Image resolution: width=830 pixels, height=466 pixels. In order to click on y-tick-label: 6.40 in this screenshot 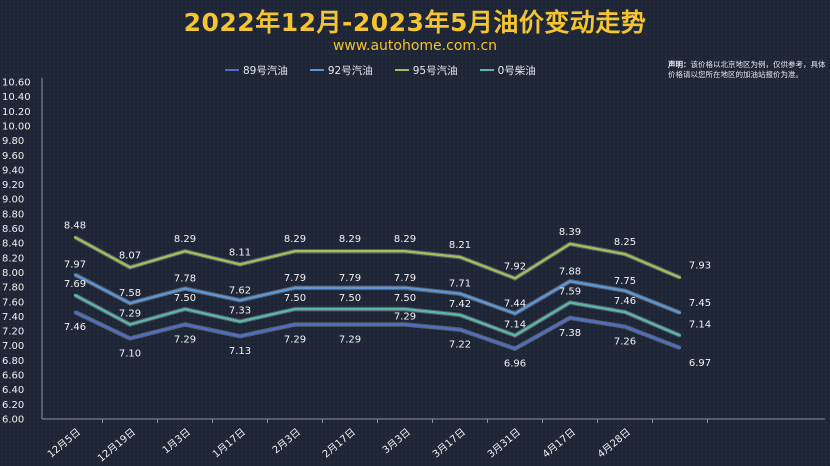, I will do `click(13, 390)`.